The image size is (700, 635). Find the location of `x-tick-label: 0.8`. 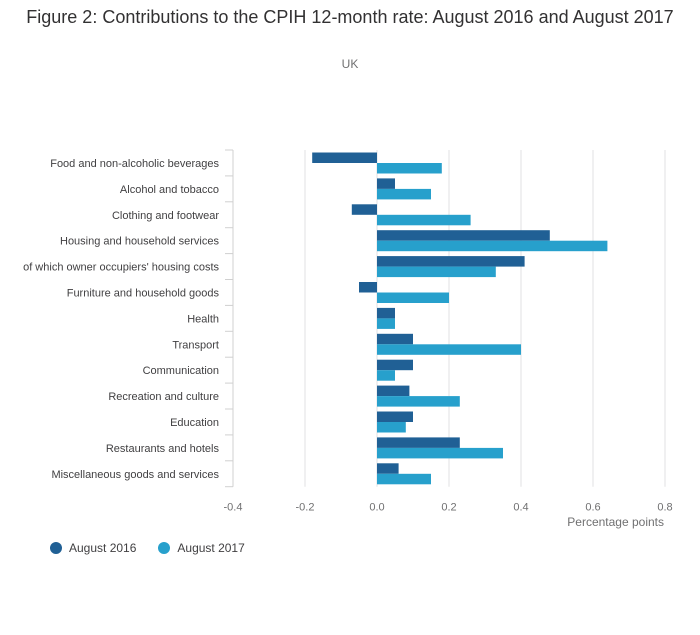

x-tick-label: 0.8 is located at coordinates (664, 508).